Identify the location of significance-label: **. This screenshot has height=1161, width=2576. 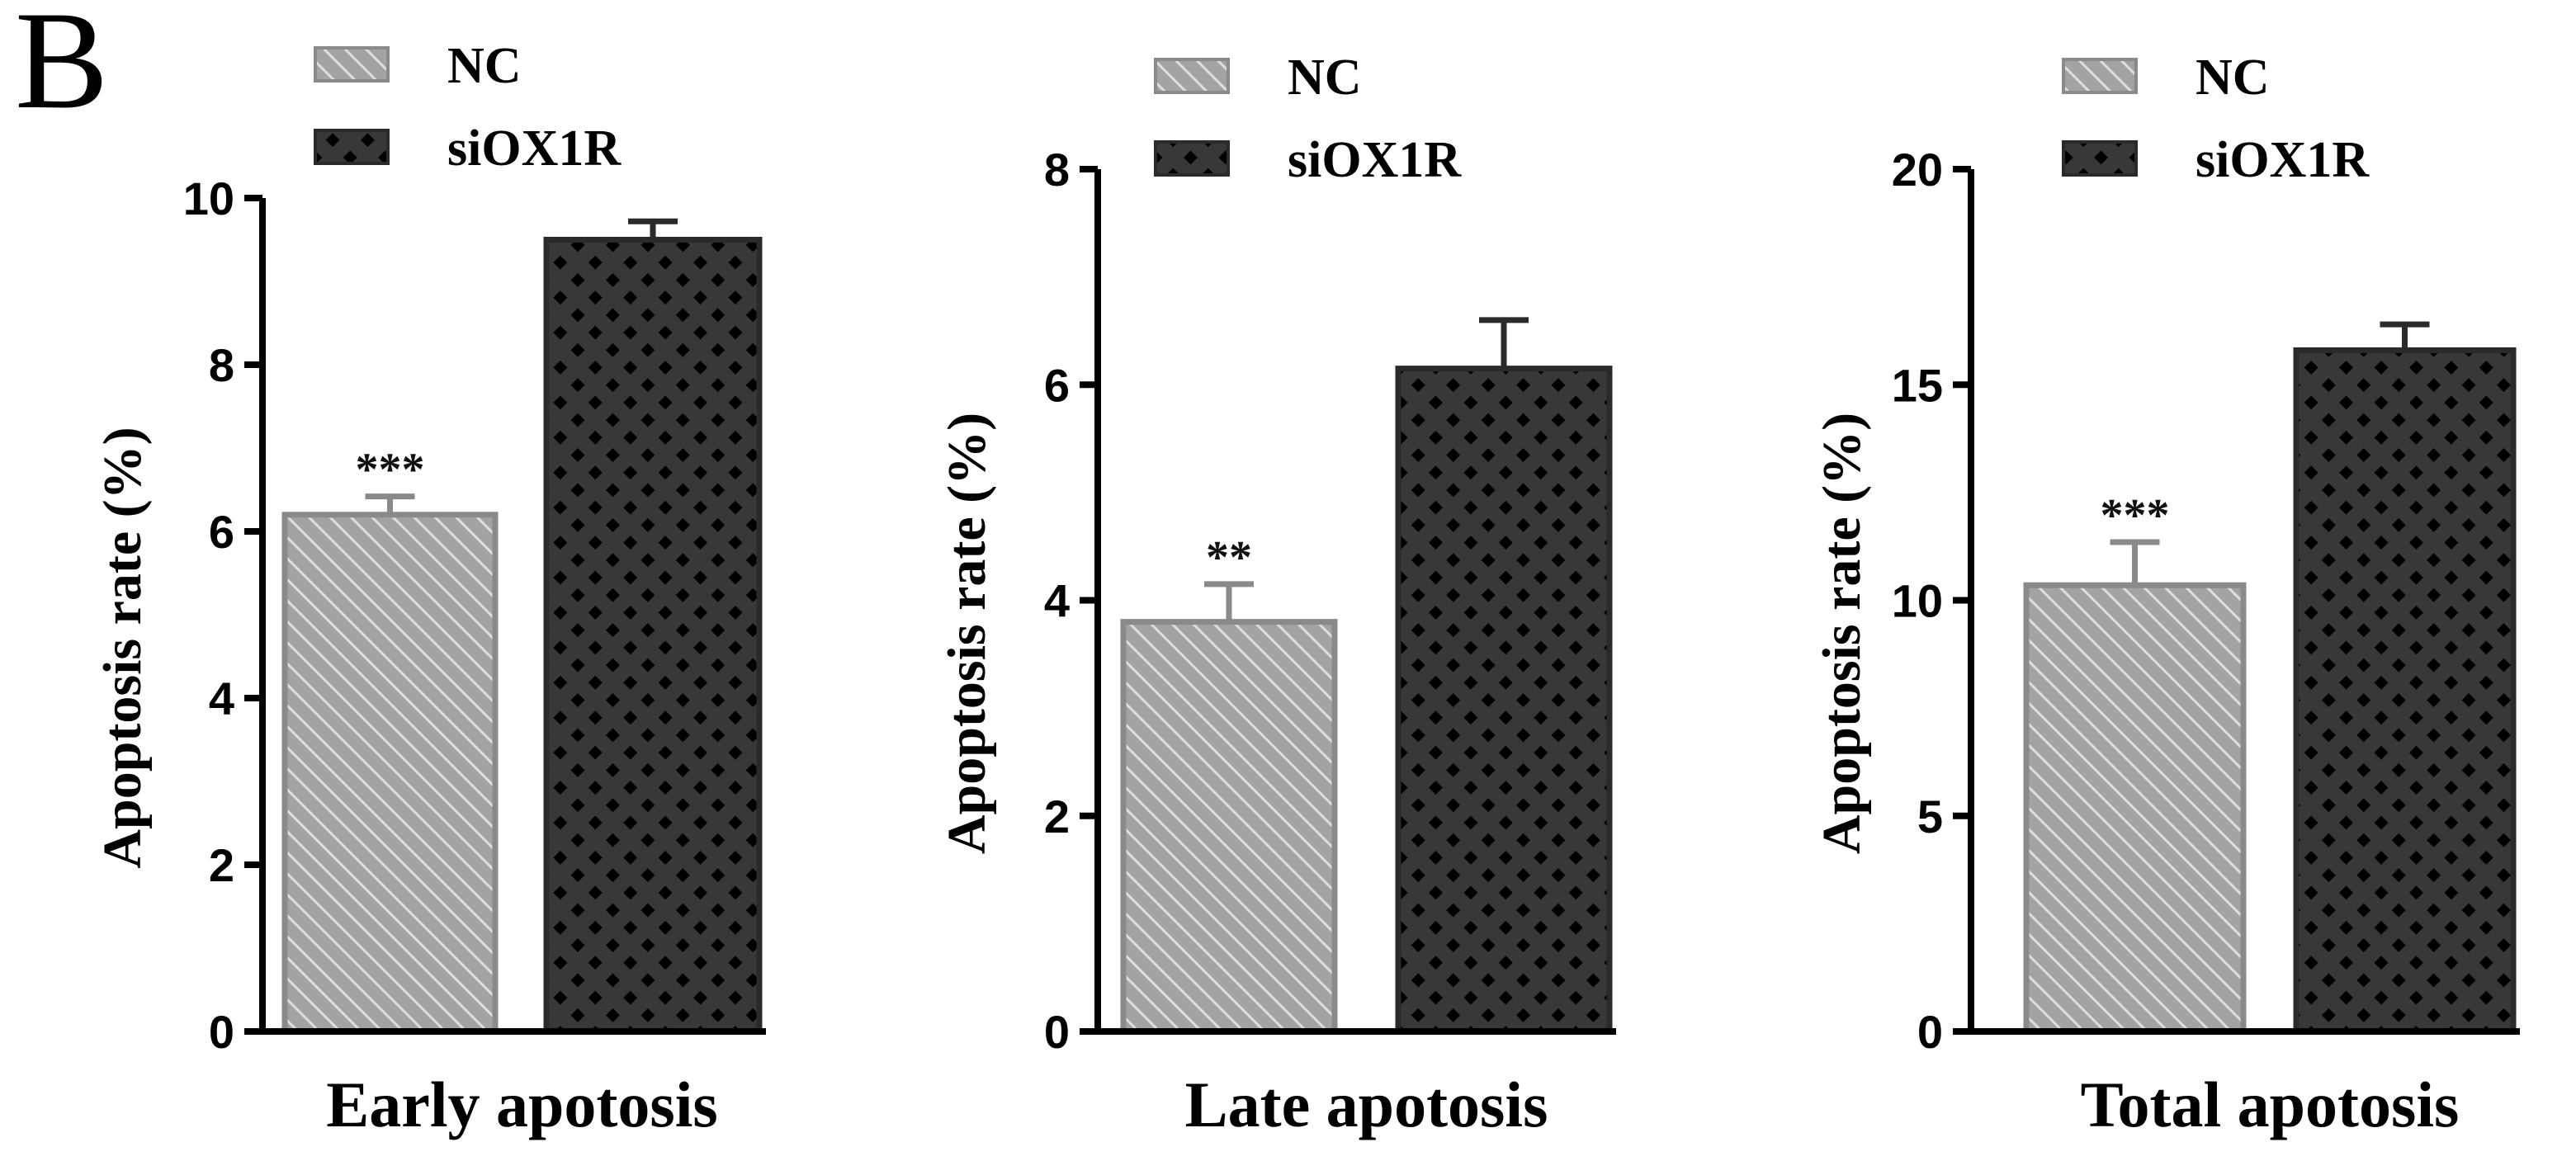
(1229, 557).